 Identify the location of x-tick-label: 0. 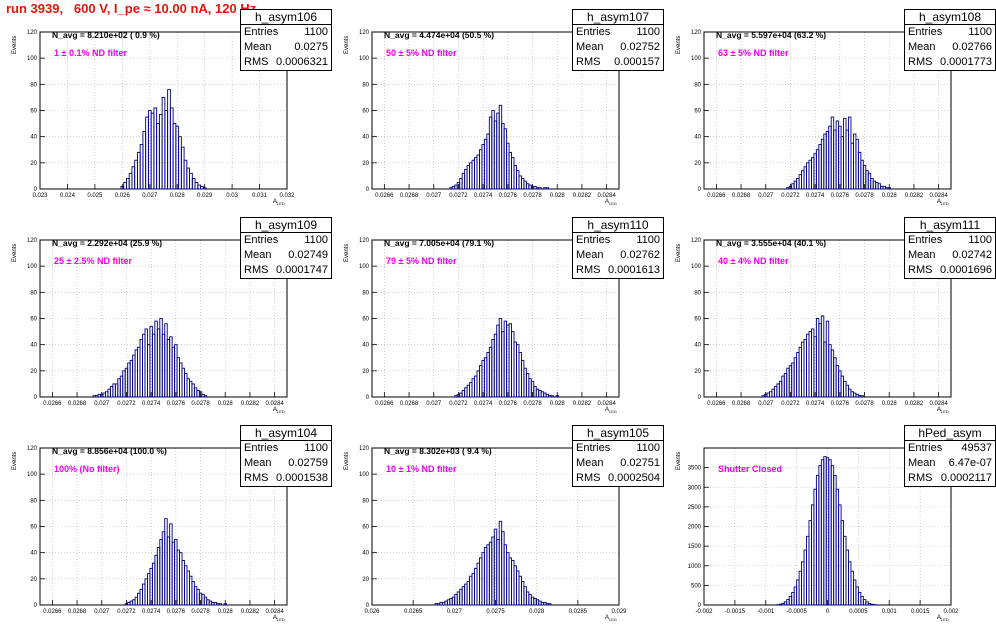
(828, 612).